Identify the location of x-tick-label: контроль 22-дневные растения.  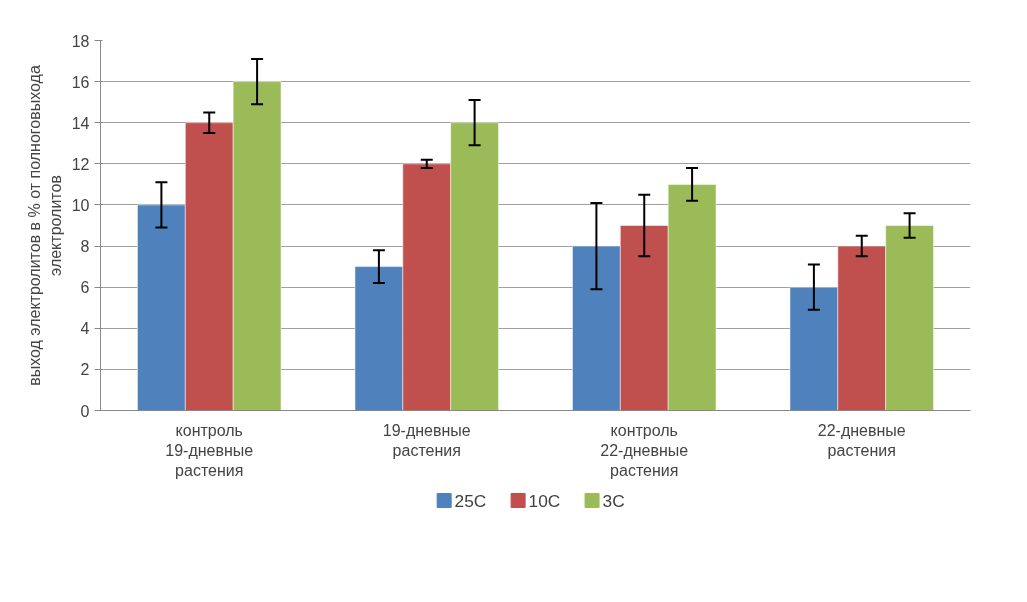
(644, 450).